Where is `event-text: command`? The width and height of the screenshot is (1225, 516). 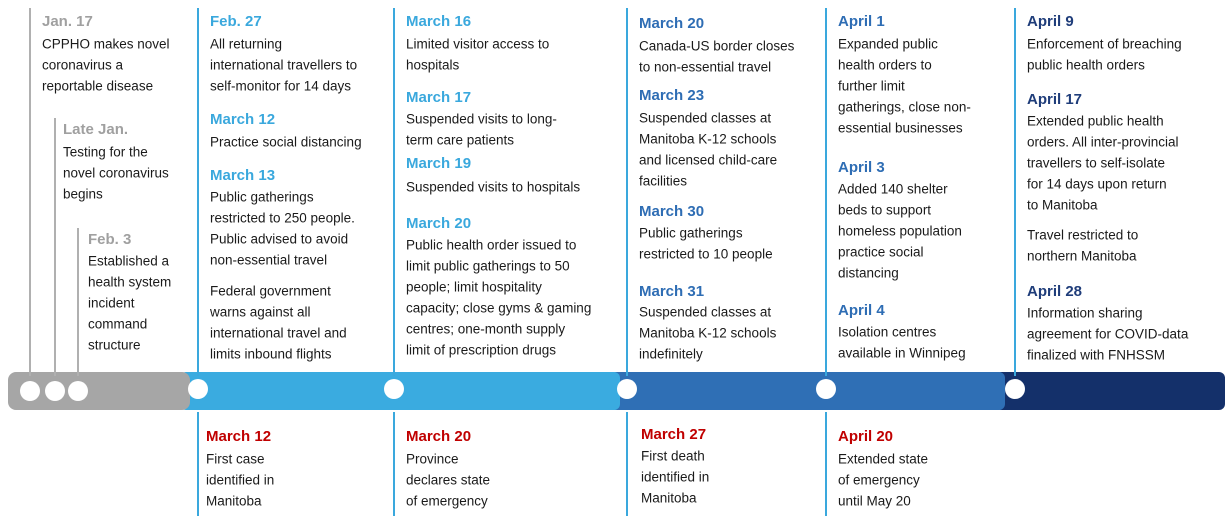 event-text: command is located at coordinates (117, 324).